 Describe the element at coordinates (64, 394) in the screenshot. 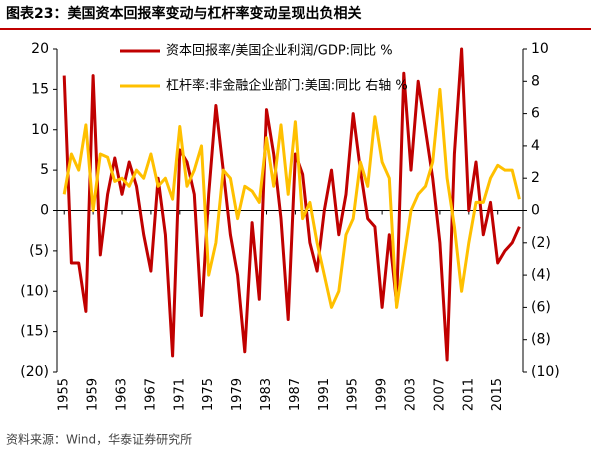

I see `x-tick-label: 1955` at that location.